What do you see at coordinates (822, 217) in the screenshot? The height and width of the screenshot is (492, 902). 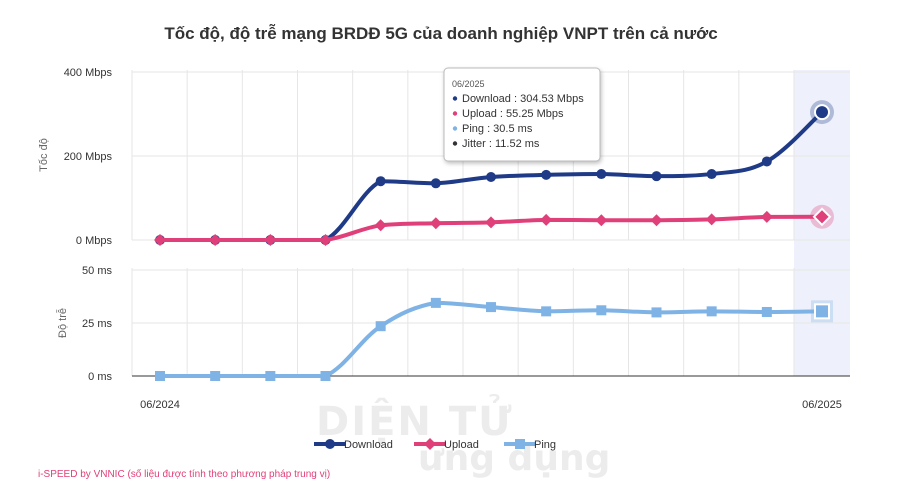 I see `upload-point-highlight` at bounding box center [822, 217].